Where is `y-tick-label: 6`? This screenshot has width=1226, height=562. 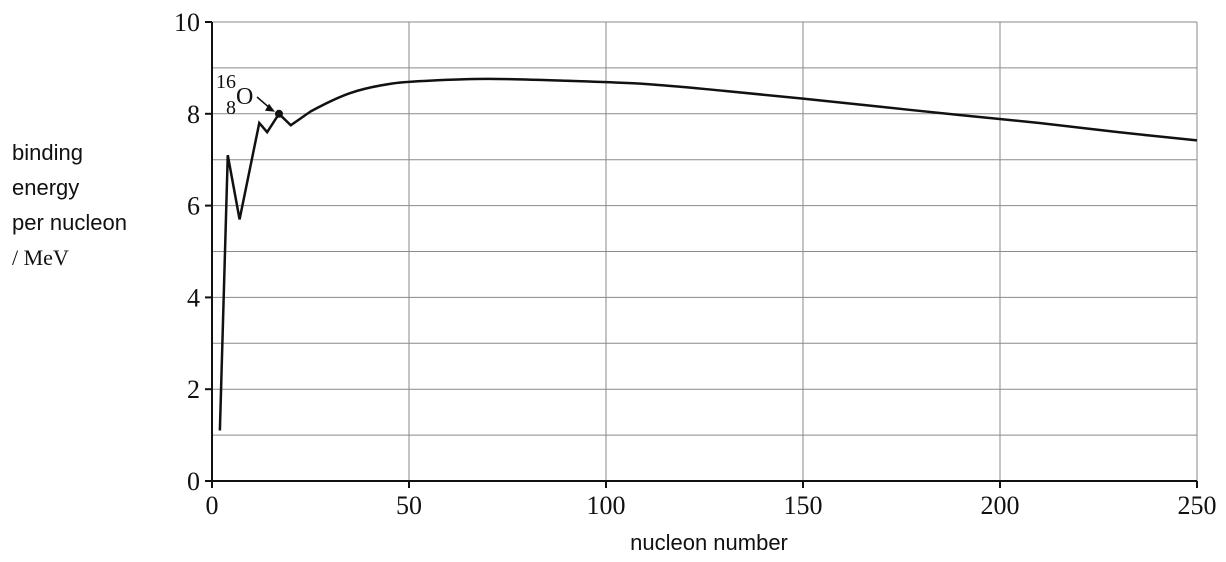 y-tick-label: 6 is located at coordinates (193, 206).